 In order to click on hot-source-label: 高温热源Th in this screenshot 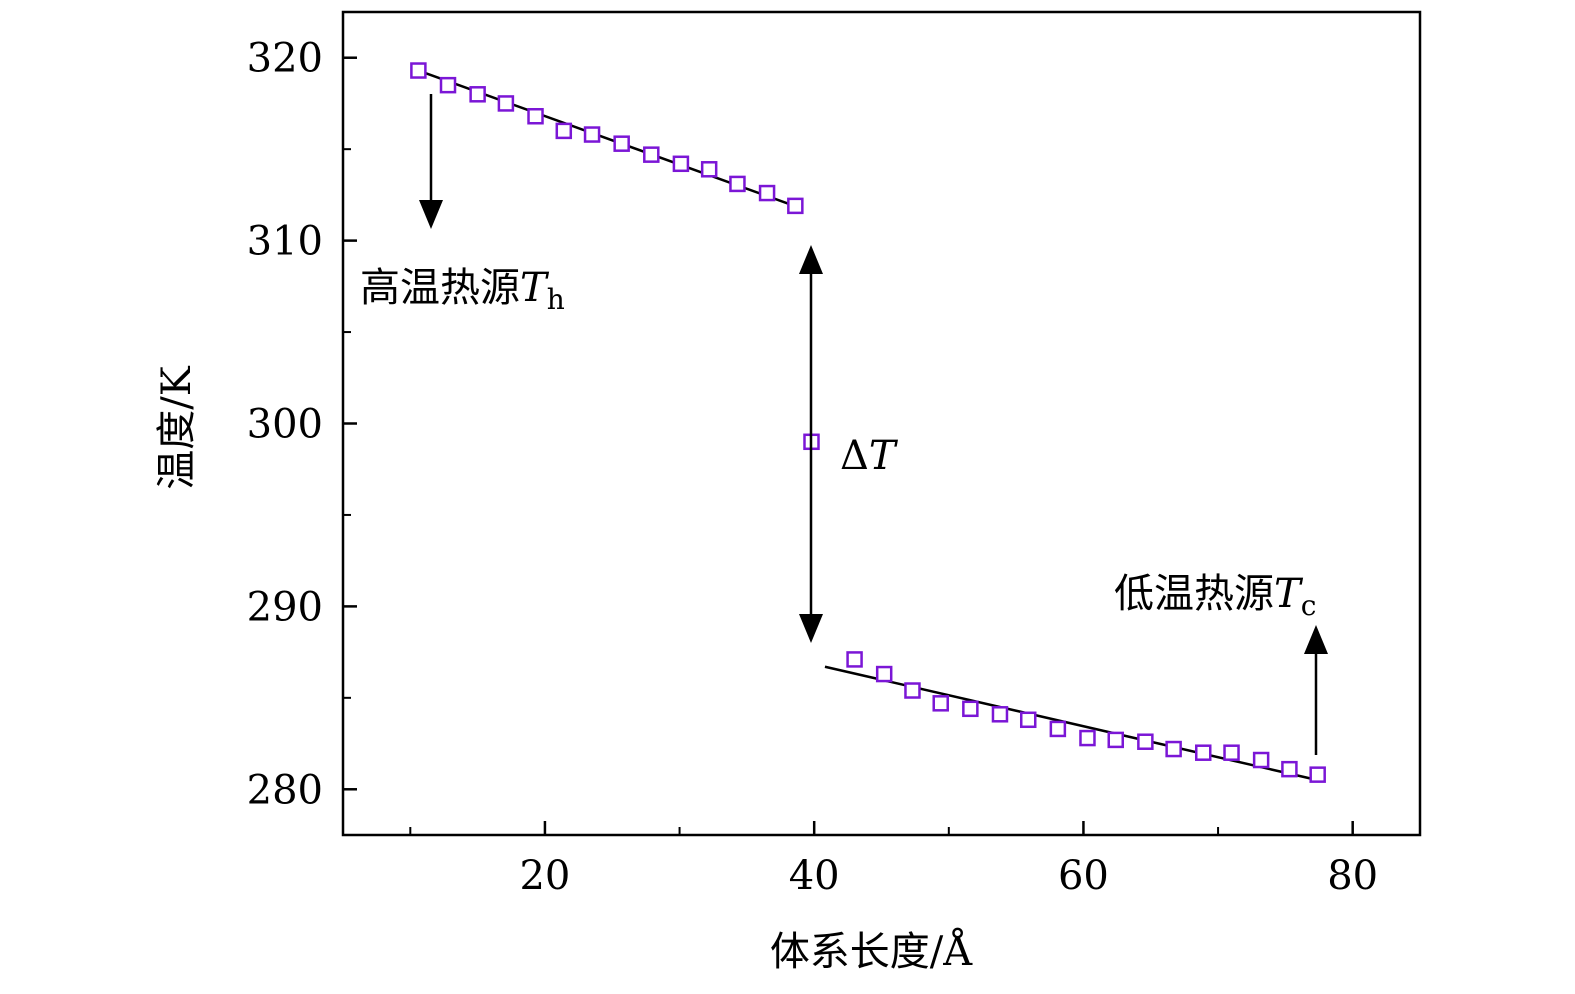, I will do `click(462, 290)`.